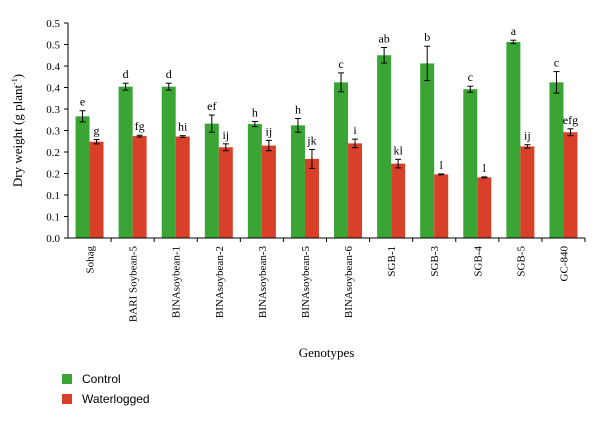 The height and width of the screenshot is (428, 600). Describe the element at coordinates (383, 39) in the screenshot. I see `significance-letter: ab` at that location.